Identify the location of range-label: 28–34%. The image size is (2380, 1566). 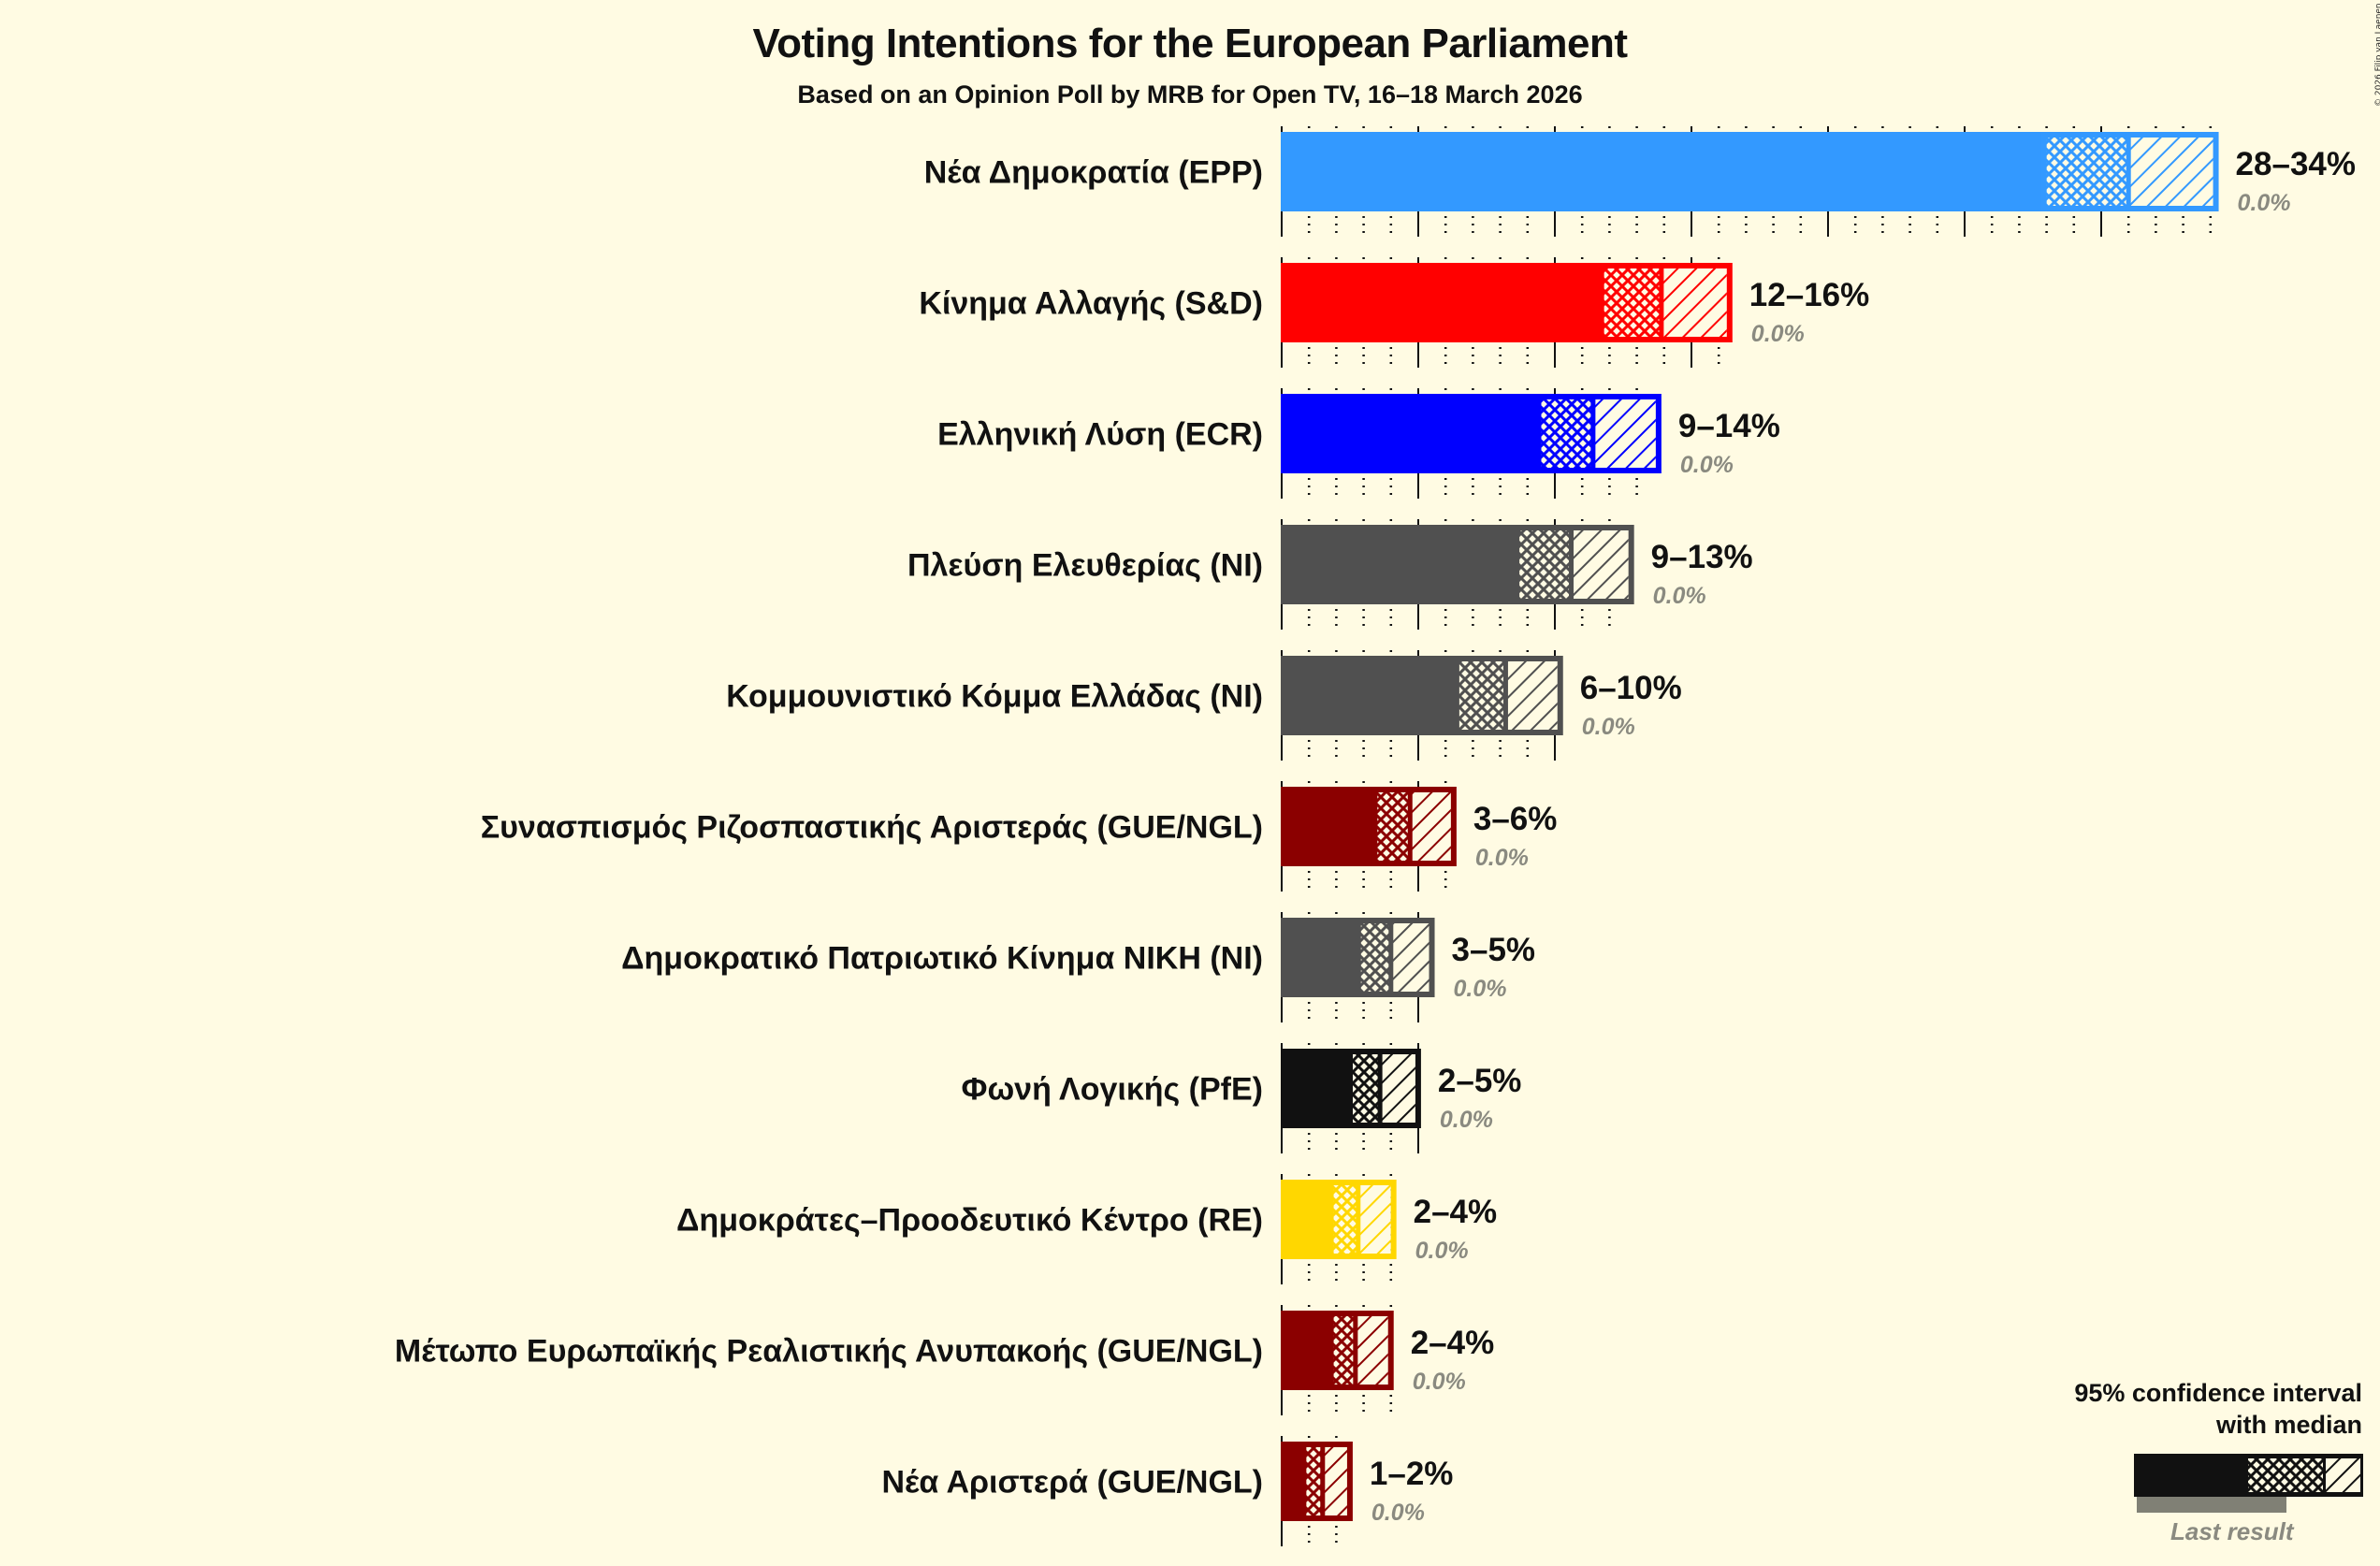
(2296, 164).